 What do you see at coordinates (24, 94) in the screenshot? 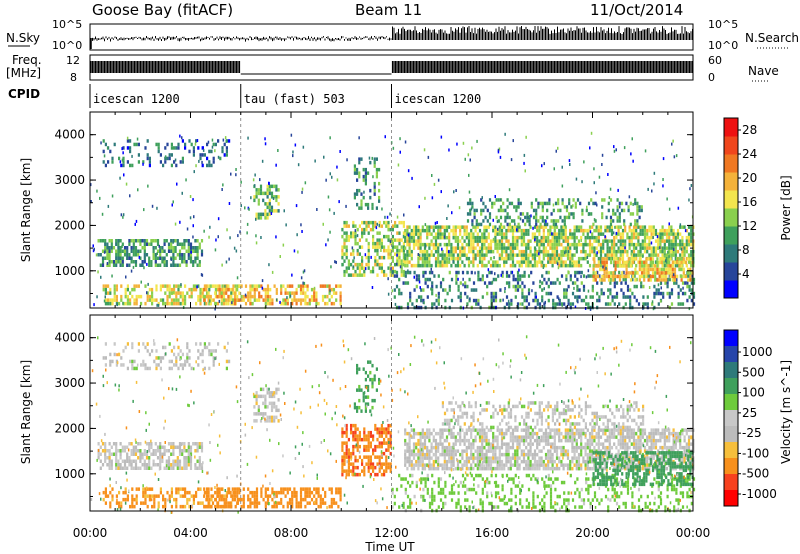
I see `cpid-label: CPID` at bounding box center [24, 94].